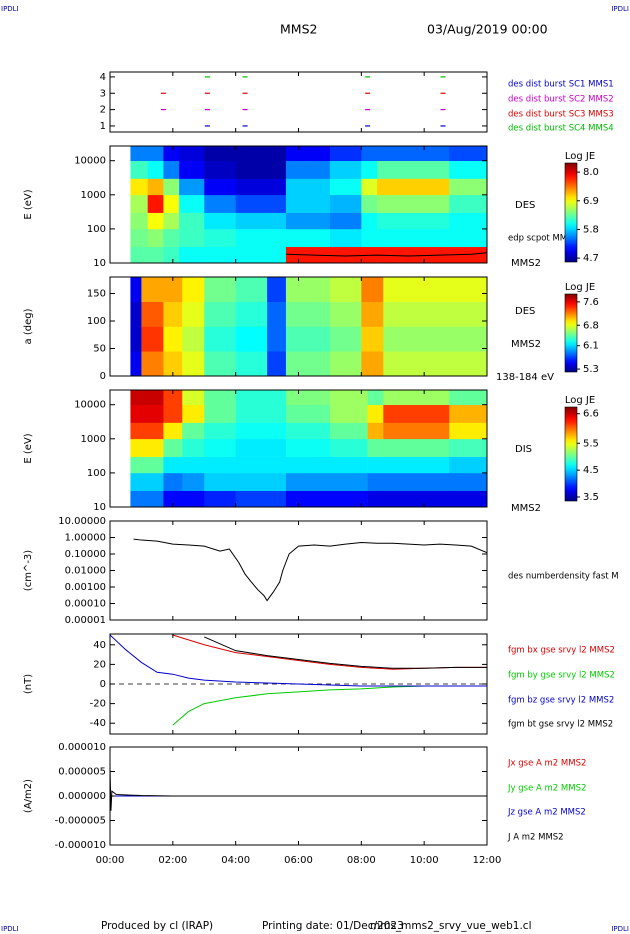 The width and height of the screenshot is (630, 934). Describe the element at coordinates (561, 115) in the screenshot. I see `legend-entry: des dist burst SC3 MMS3` at that location.